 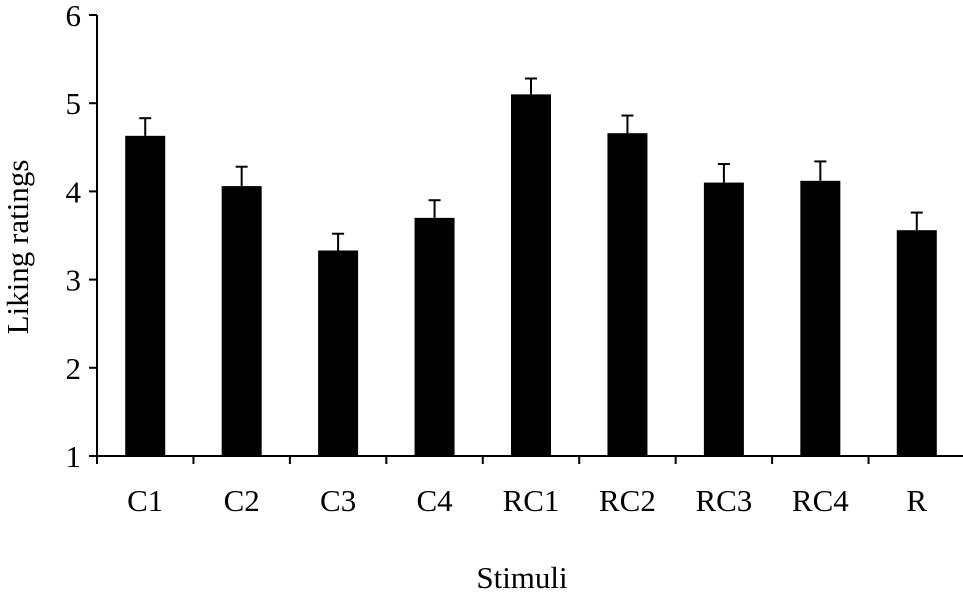 I want to click on bar-c4, so click(x=434, y=336).